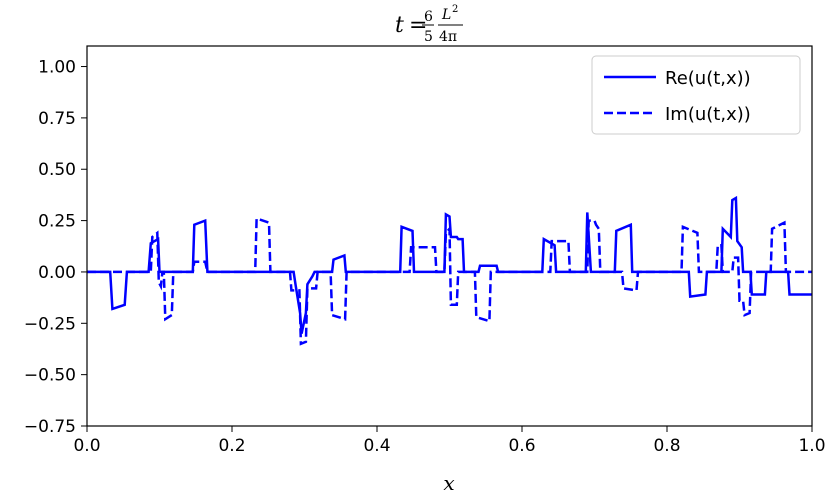 The image size is (830, 498). What do you see at coordinates (57, 222) in the screenshot?
I see `y-tick-label: 0.25` at bounding box center [57, 222].